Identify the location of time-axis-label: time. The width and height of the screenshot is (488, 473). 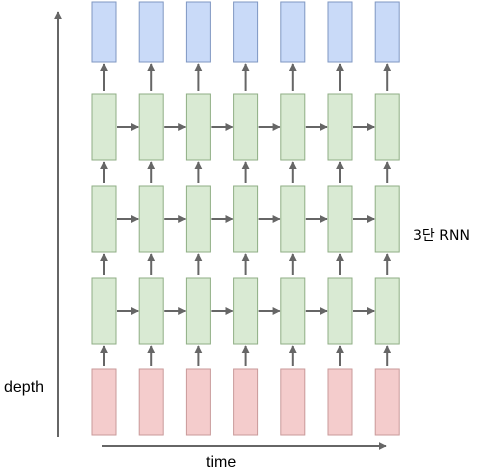
(221, 462).